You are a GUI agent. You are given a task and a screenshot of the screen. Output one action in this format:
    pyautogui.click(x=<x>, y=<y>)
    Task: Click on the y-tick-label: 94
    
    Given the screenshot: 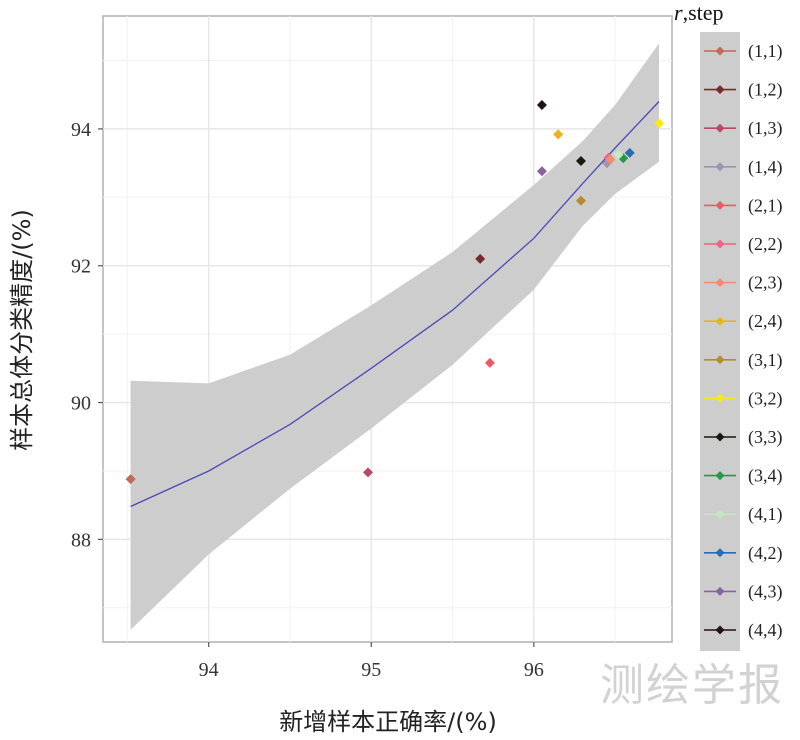 What is the action you would take?
    pyautogui.click(x=81, y=130)
    